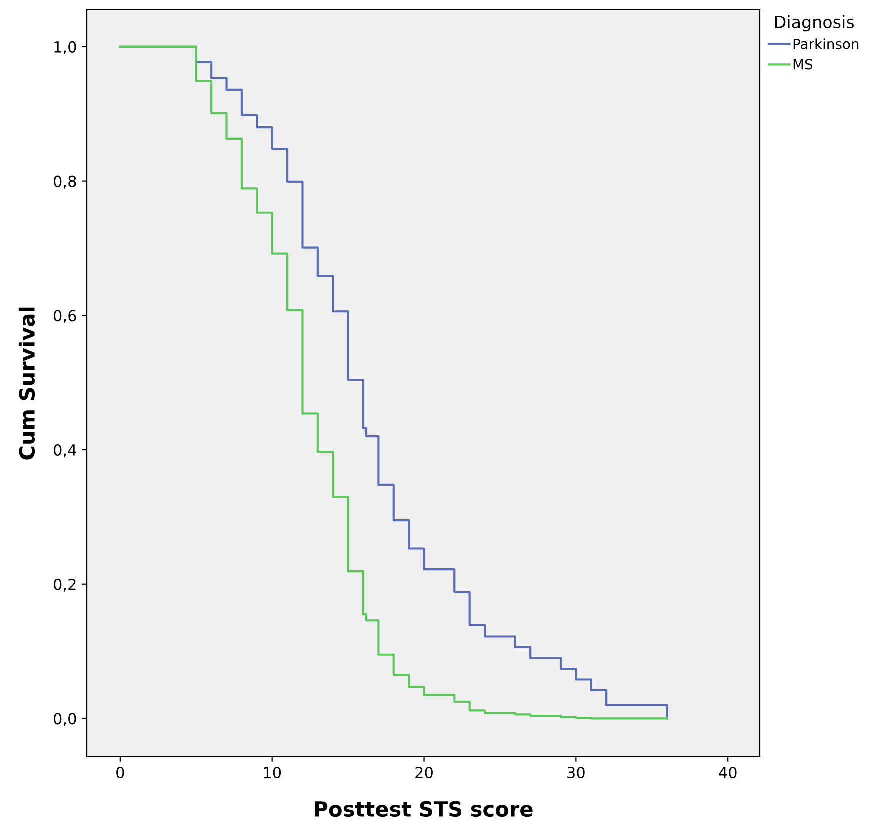  What do you see at coordinates (65, 317) in the screenshot?
I see `y-tick-label: 0,6` at bounding box center [65, 317].